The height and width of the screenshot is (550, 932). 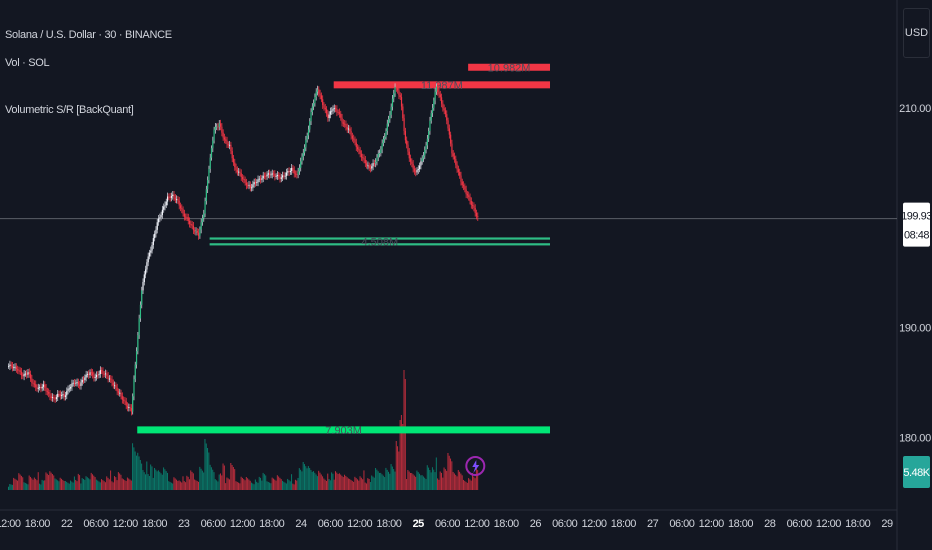 I want to click on y-tick-label: 190.00, so click(x=915, y=329).